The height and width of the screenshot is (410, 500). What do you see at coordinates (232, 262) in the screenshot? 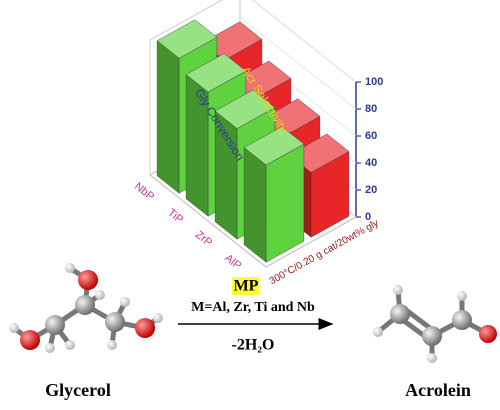
I see `category-label: AlP` at bounding box center [232, 262].